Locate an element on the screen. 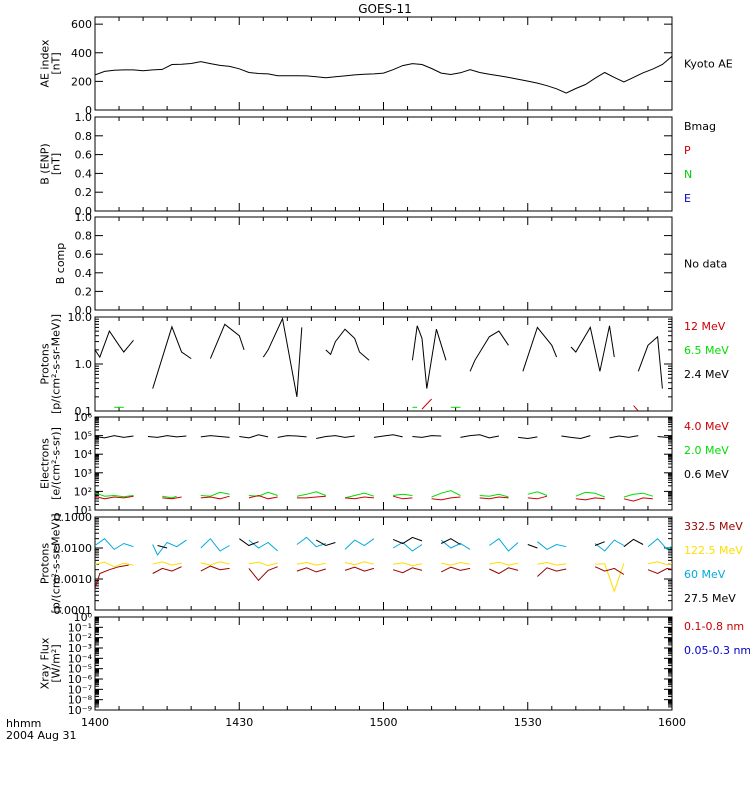  series-332-5-mev is located at coordinates (422, 576).